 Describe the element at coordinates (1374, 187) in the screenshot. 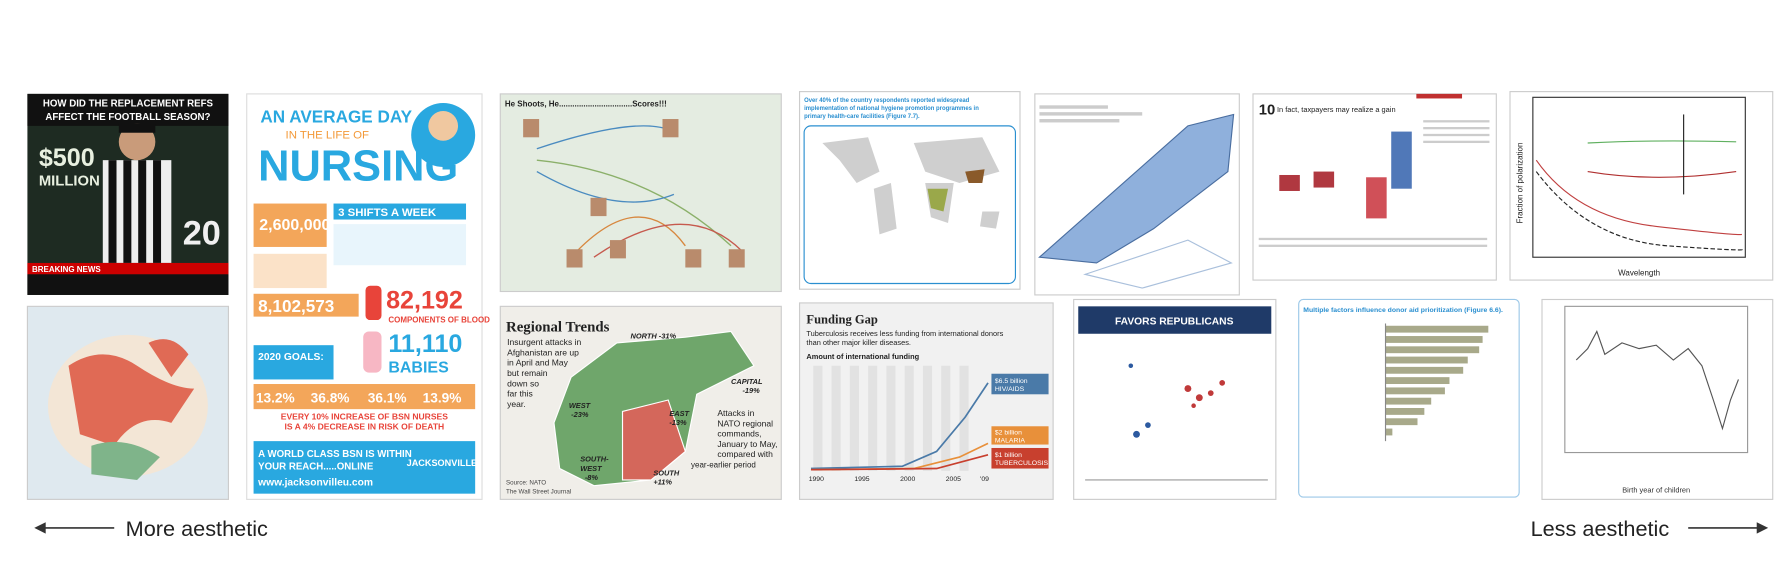

I see `thumbnail-taxpayers: 10 In fact, taxpayers may realize a gain` at that location.